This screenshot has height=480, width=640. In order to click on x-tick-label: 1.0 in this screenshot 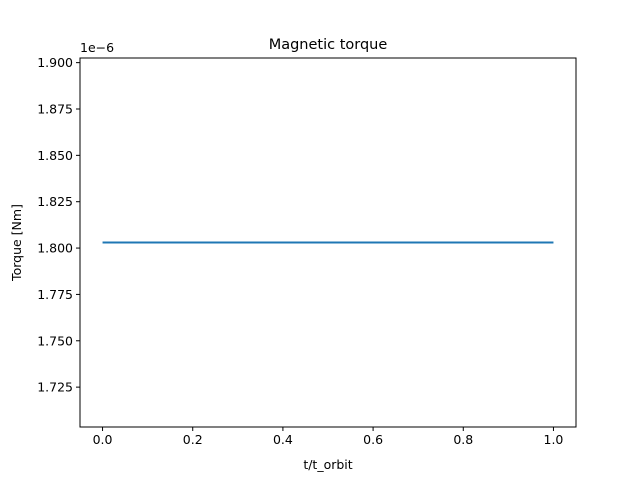, I will do `click(554, 439)`.